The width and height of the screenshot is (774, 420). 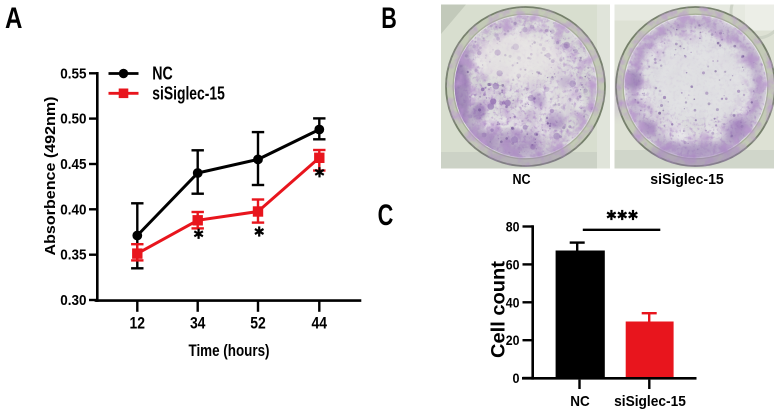 I want to click on svg-text: B, so click(x=389, y=18).